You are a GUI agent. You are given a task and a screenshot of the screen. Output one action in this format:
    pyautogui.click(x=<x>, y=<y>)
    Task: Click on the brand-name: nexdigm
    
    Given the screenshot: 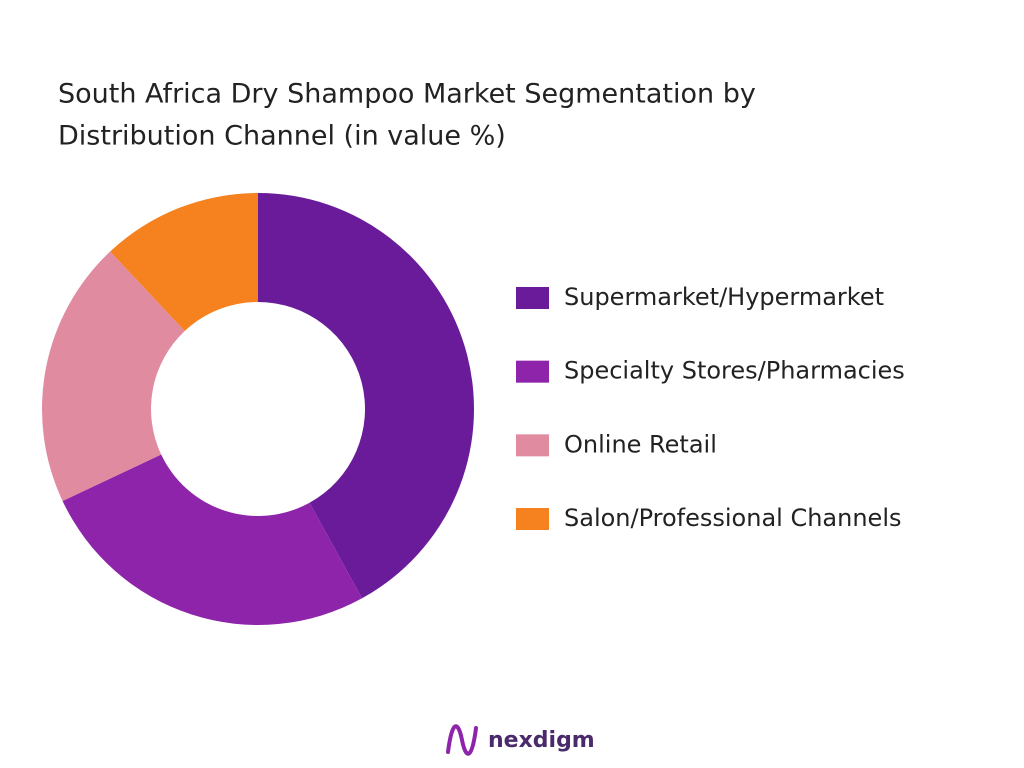 What is the action you would take?
    pyautogui.click(x=541, y=740)
    